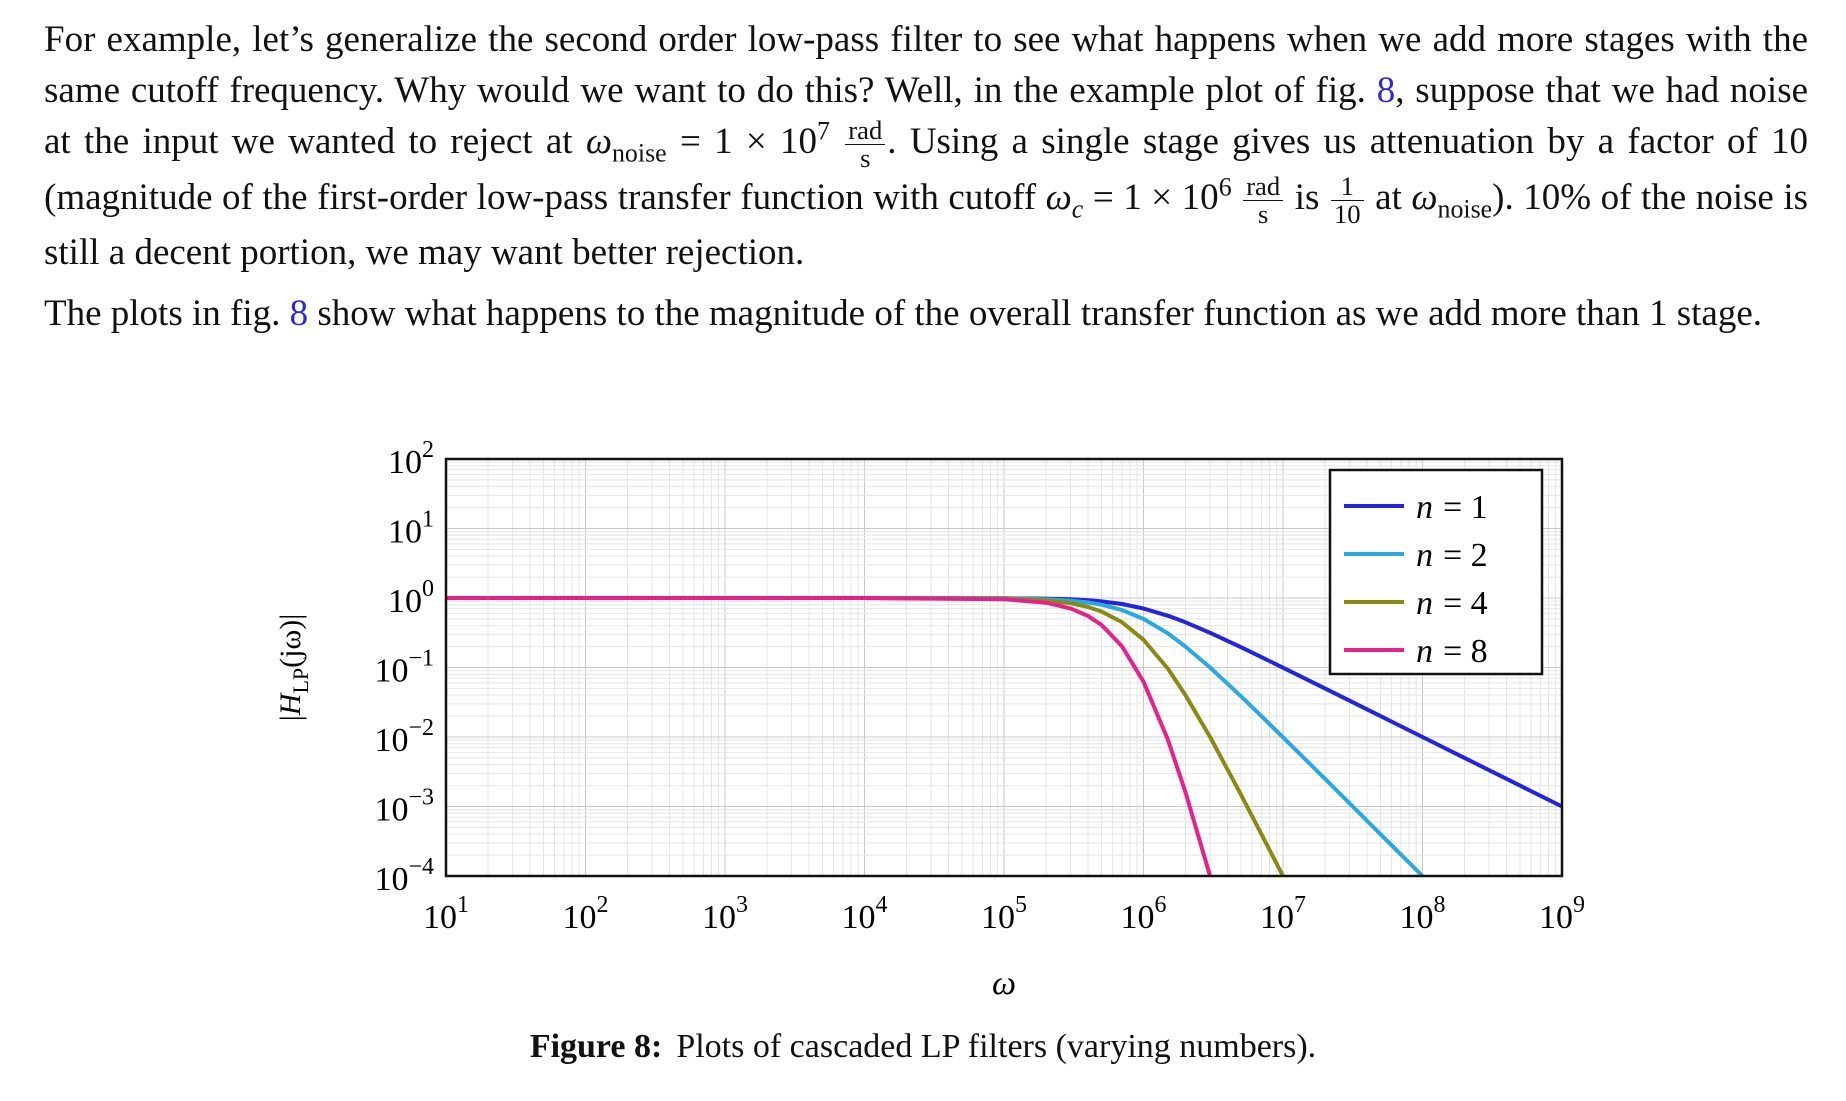 The height and width of the screenshot is (1101, 1846). I want to click on x-tick-label: 10⁷, so click(1283, 914).